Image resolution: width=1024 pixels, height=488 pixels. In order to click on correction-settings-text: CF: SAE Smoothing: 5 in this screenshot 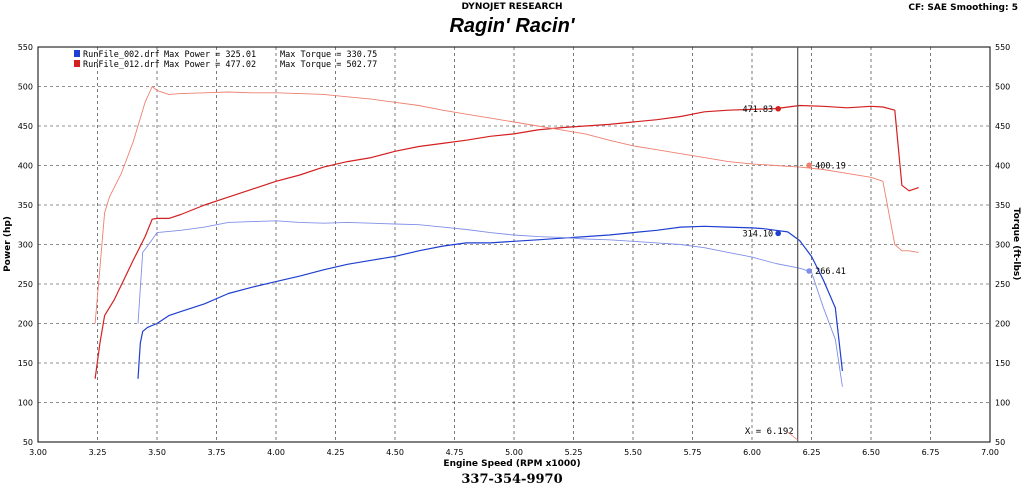, I will do `click(963, 8)`.